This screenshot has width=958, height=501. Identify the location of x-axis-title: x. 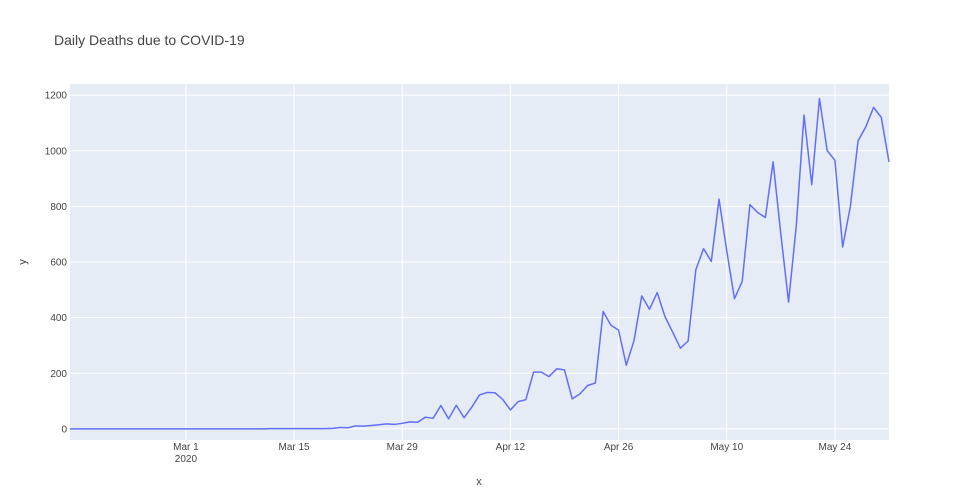
(479, 482).